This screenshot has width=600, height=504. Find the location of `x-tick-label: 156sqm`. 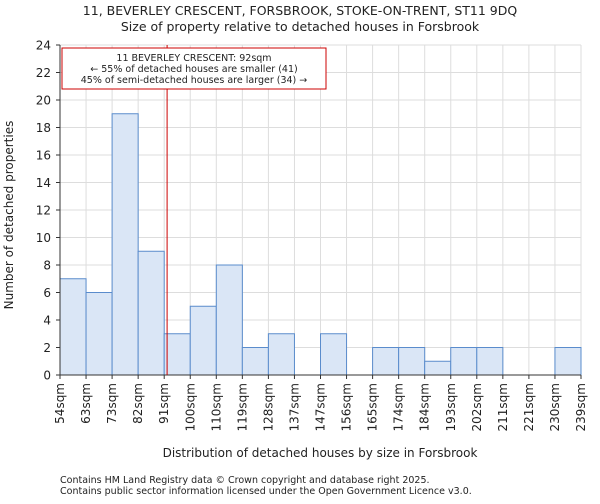

x-tick-label: 156sqm is located at coordinates (347, 407).